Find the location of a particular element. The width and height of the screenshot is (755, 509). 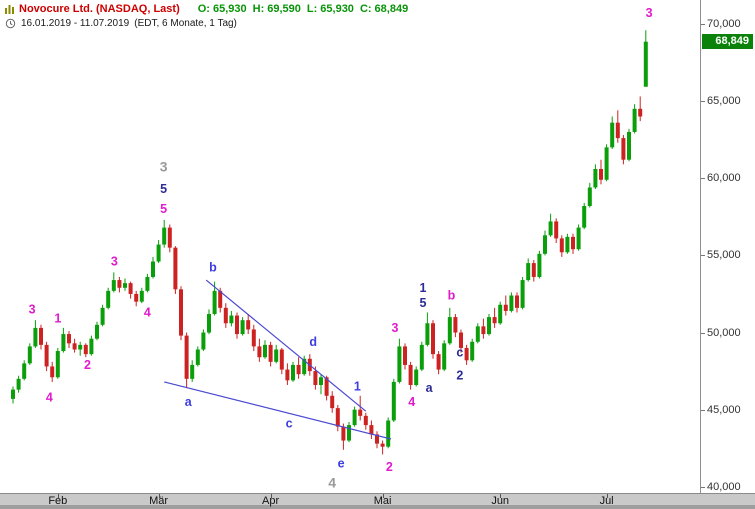

y-axis-label: 70,000 is located at coordinates (724, 23).